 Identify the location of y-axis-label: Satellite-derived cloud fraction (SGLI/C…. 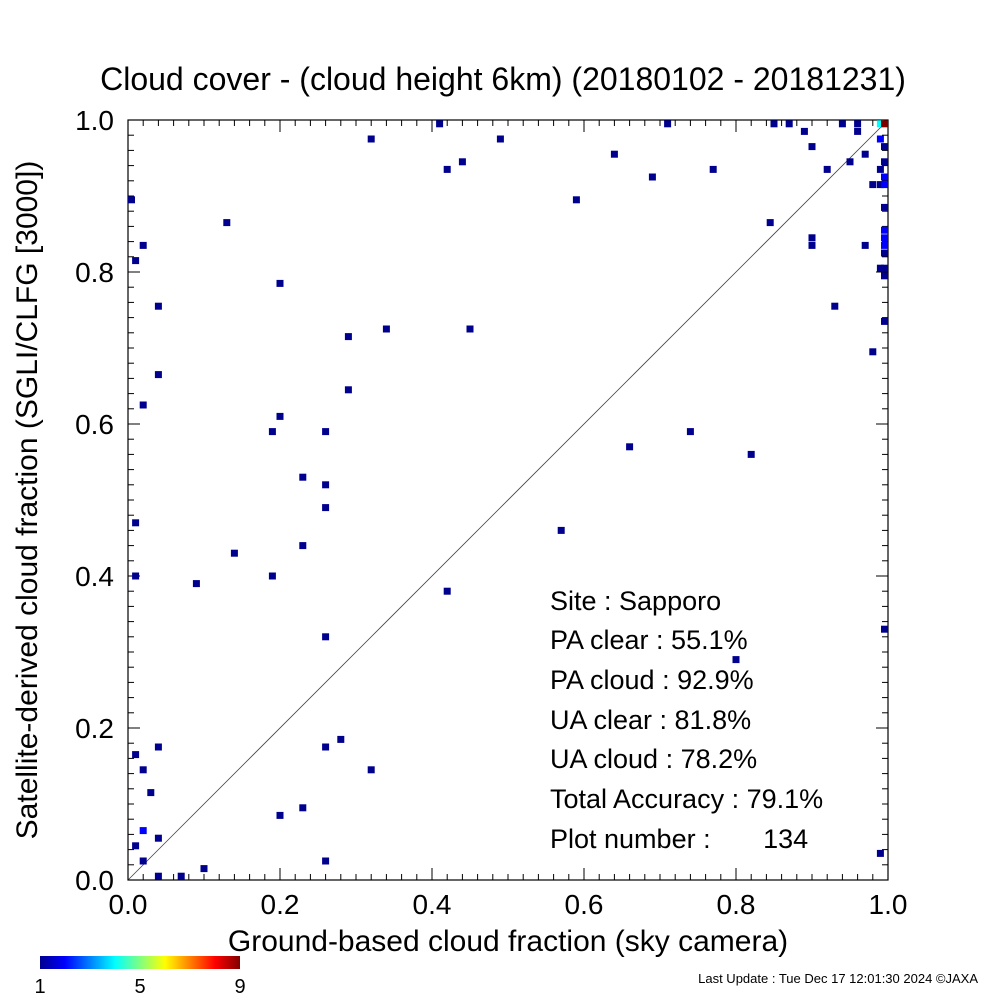
(27, 500).